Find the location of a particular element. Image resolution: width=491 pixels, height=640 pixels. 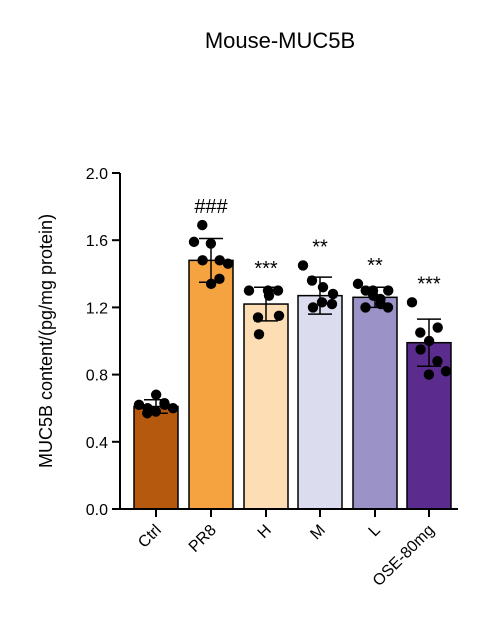

y-tick-label: 1.2 is located at coordinates (97, 308).